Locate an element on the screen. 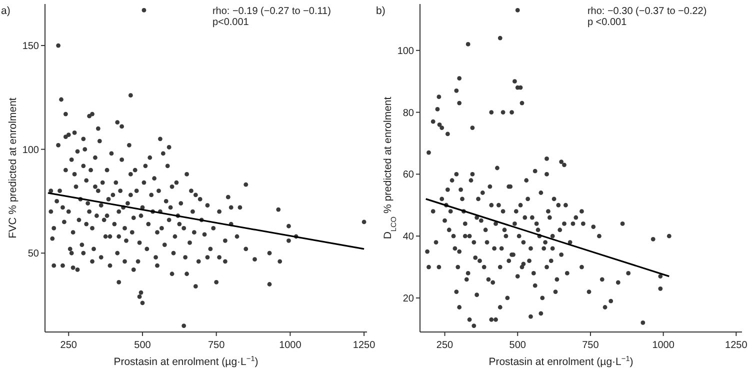  annotation: p <0.001 is located at coordinates (607, 22).